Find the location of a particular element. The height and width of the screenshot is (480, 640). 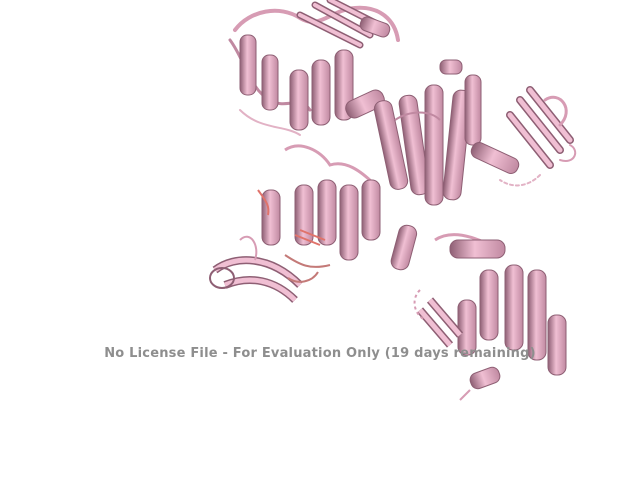

domain-lower-right is located at coordinates (490, 317).